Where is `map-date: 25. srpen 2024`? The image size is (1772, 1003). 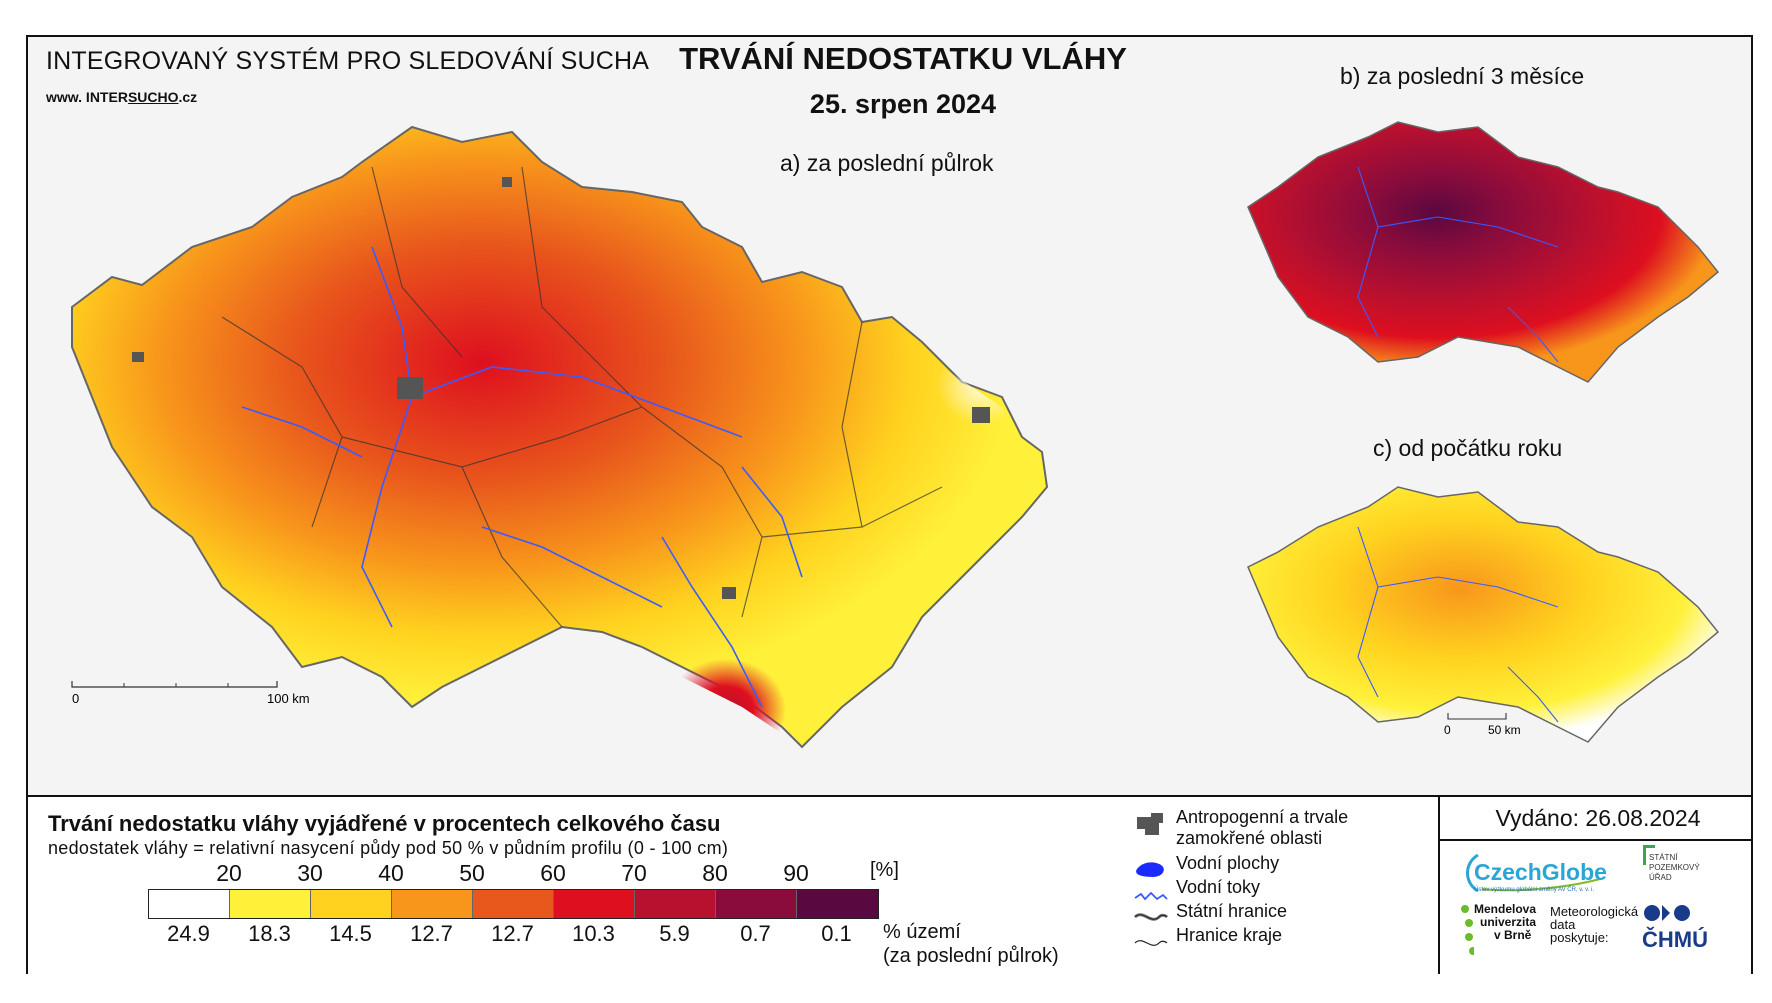
map-date: 25. srpen 2024 is located at coordinates (903, 104).